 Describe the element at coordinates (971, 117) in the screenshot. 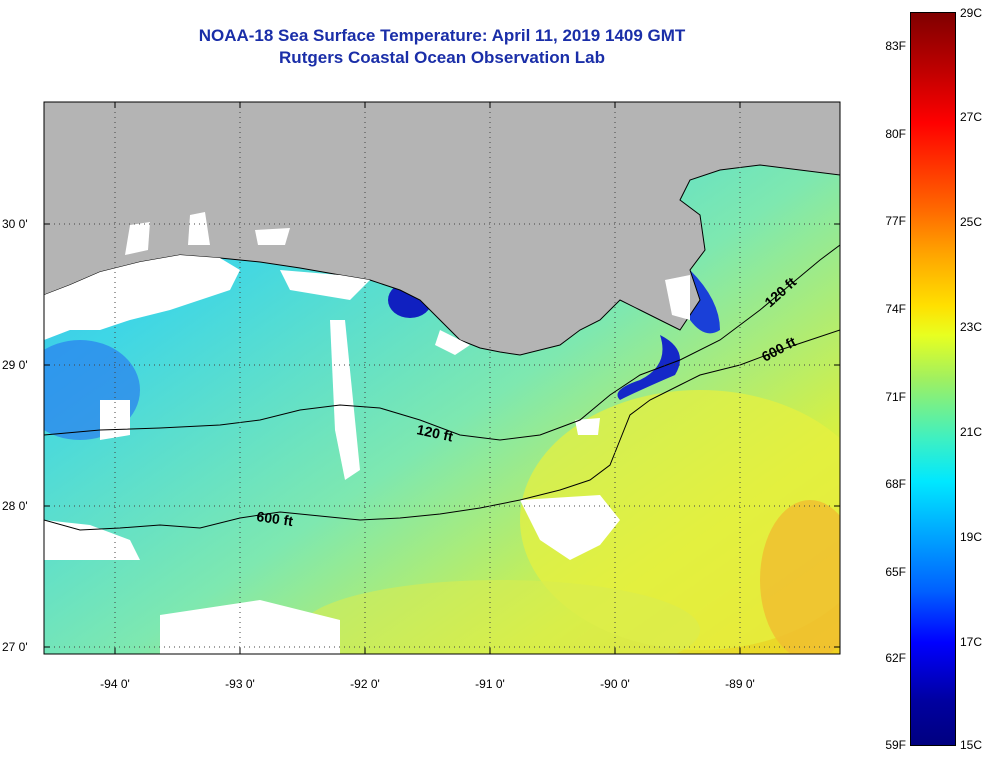

I see `colorbar-label-c: 27C` at that location.